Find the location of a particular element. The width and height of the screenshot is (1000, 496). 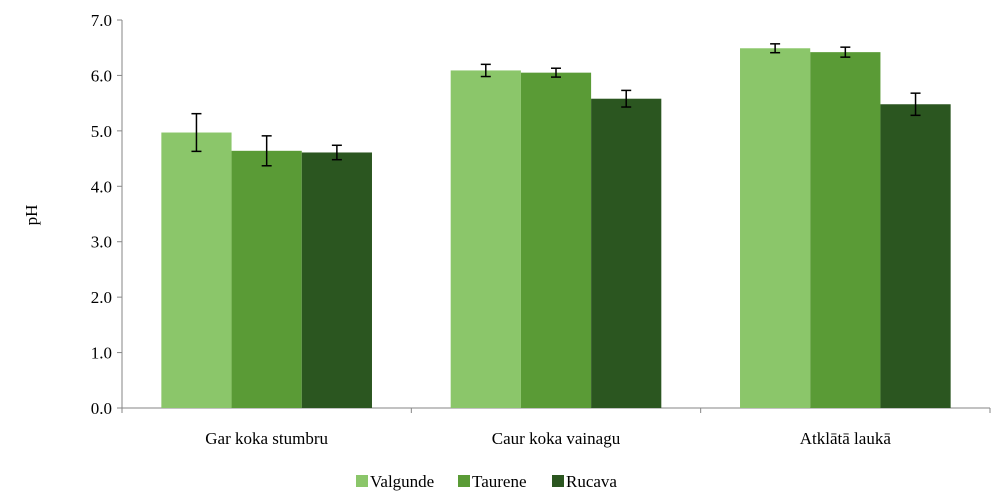

y-tick-label: 3.0 is located at coordinates (101, 242).